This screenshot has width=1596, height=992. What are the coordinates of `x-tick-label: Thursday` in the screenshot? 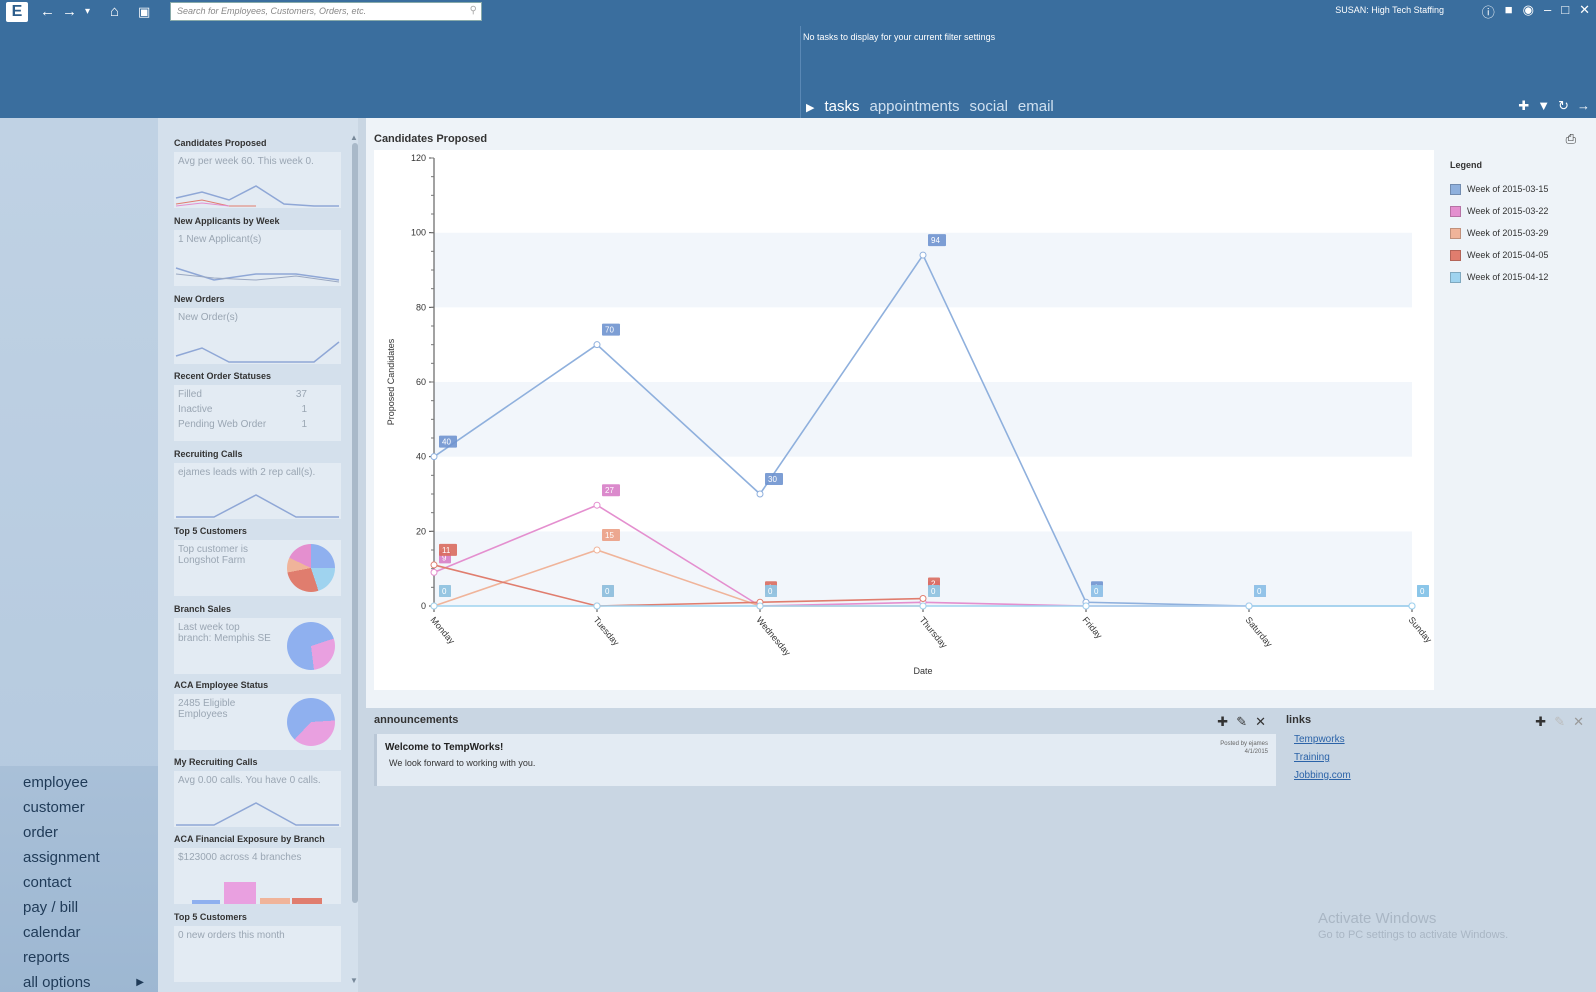 It's located at (933, 633).